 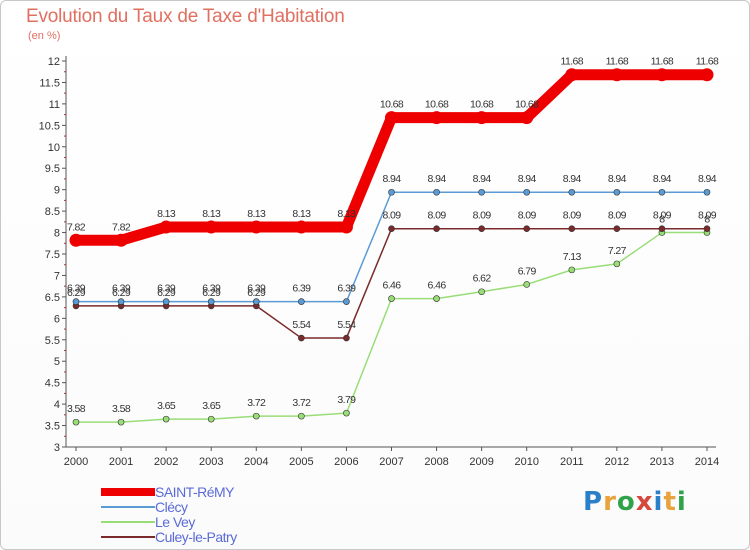 What do you see at coordinates (54, 62) in the screenshot?
I see `y-tick-label: 12` at bounding box center [54, 62].